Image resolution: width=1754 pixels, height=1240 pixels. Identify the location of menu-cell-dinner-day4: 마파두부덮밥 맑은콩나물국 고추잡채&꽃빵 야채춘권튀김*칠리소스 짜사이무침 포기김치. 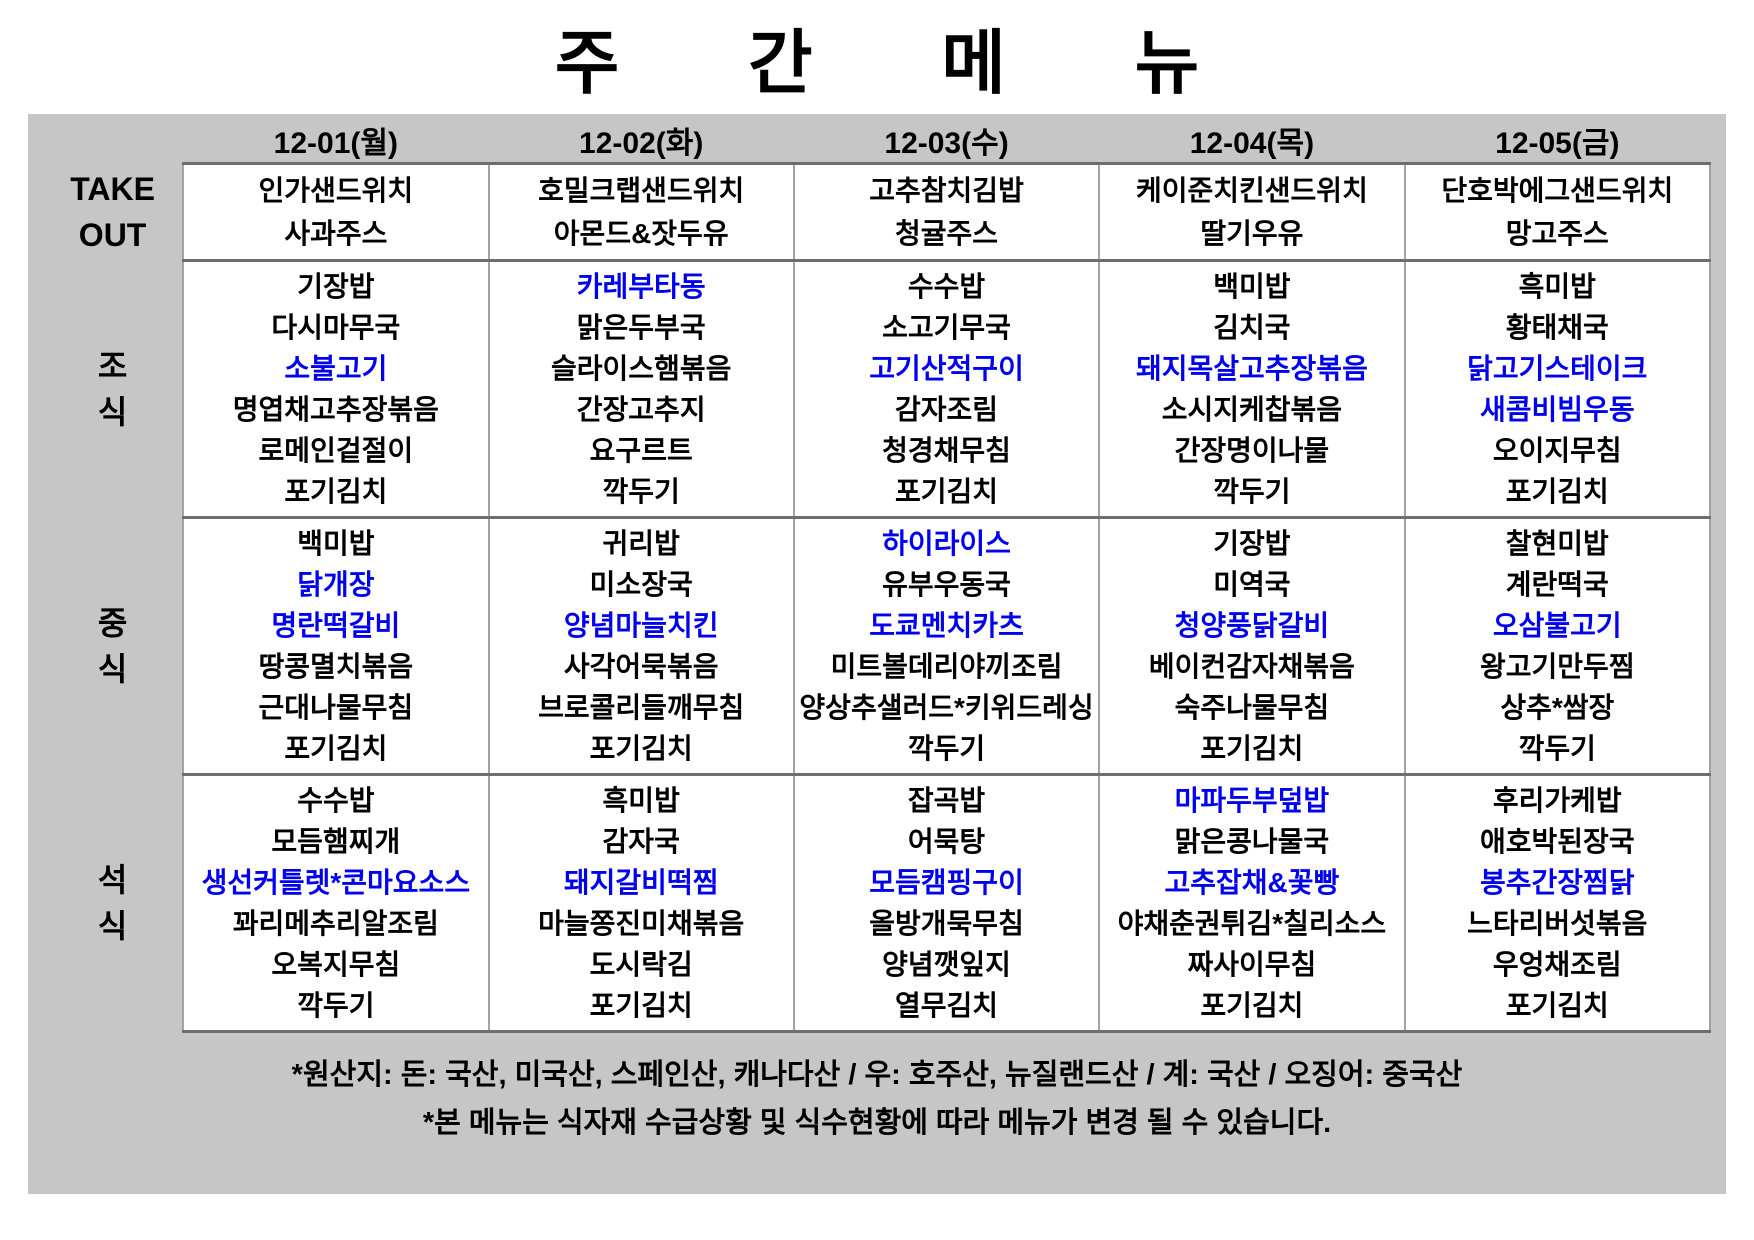
(1252, 903).